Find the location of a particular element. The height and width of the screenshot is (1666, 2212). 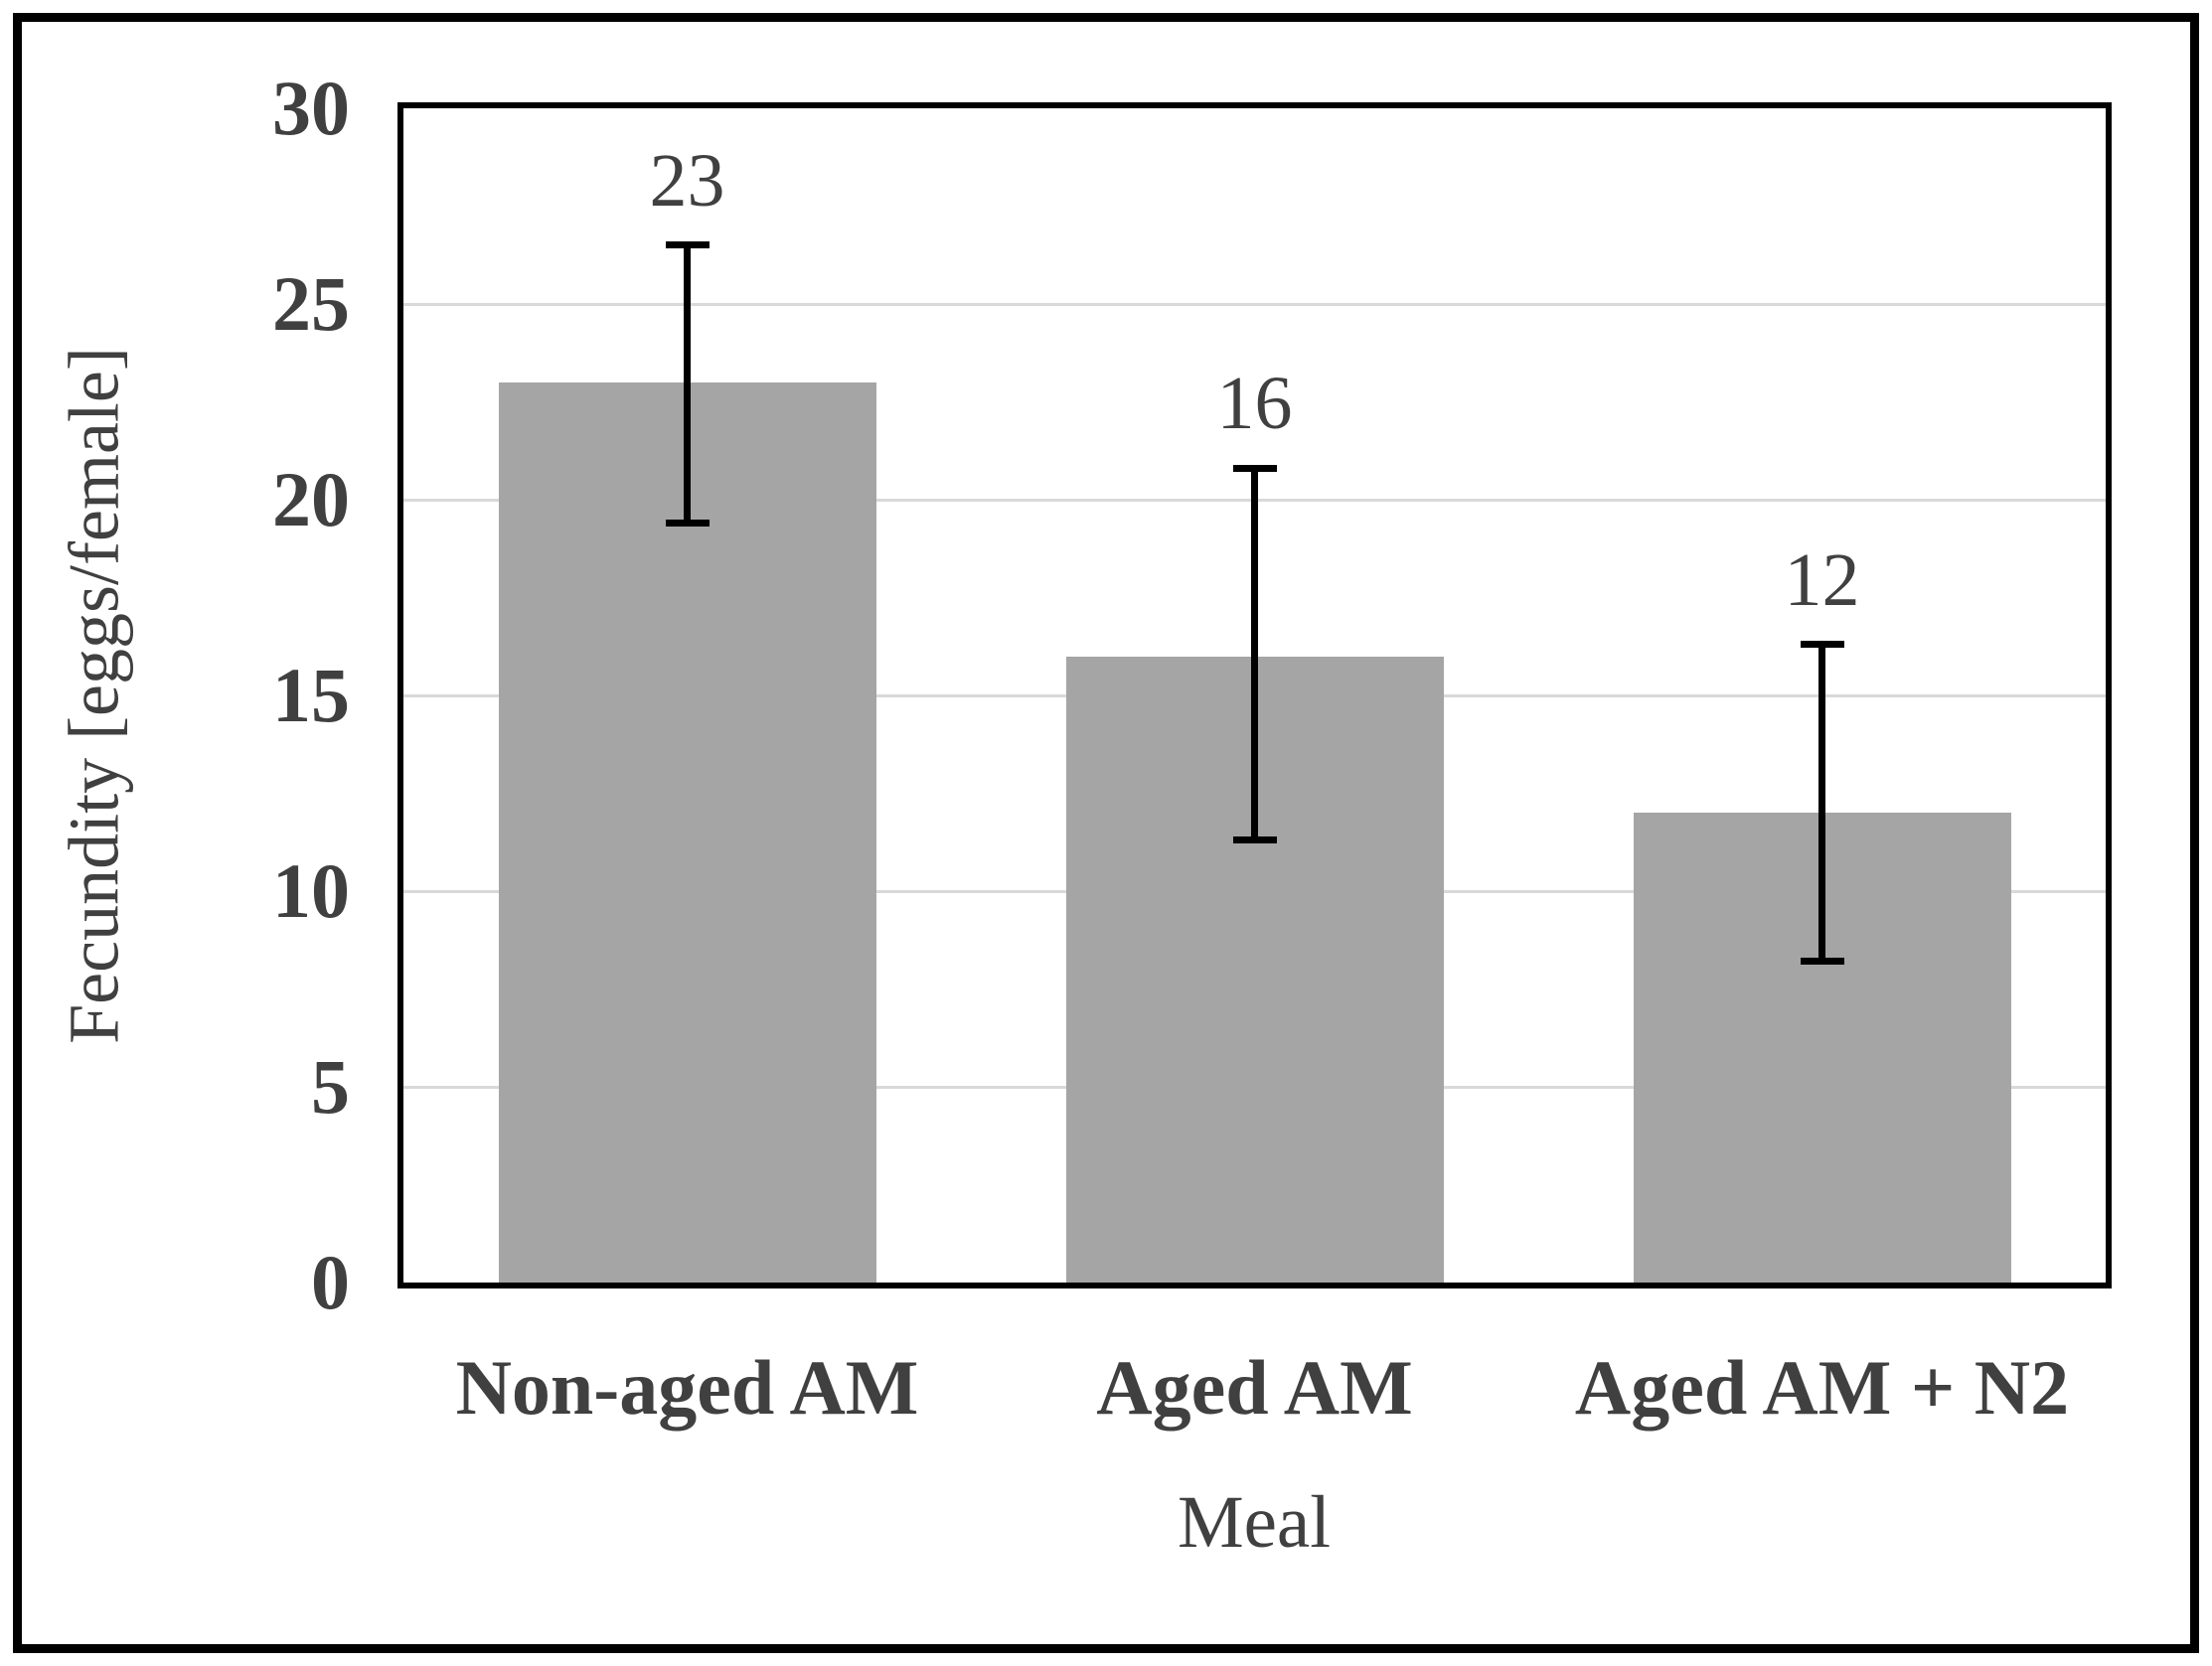

y-tick-label-0: 0 is located at coordinates (330, 1282).